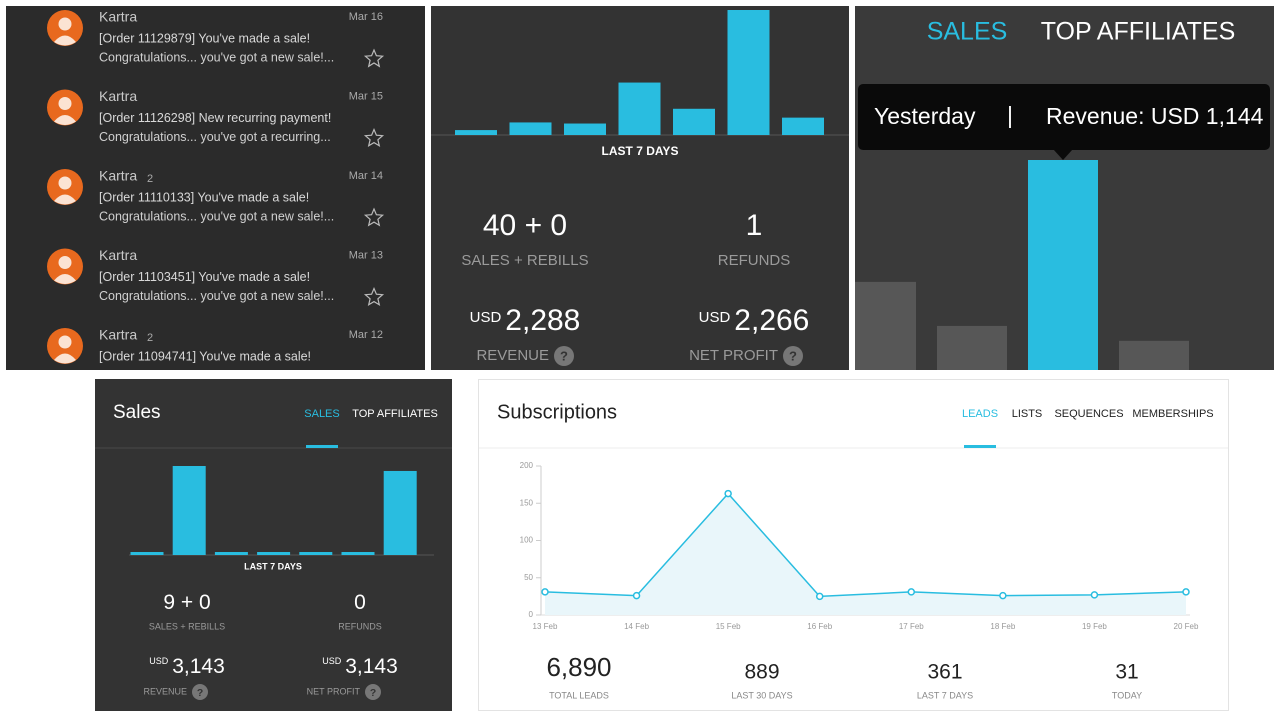  What do you see at coordinates (980, 414) in the screenshot?
I see `tab: LEADS` at bounding box center [980, 414].